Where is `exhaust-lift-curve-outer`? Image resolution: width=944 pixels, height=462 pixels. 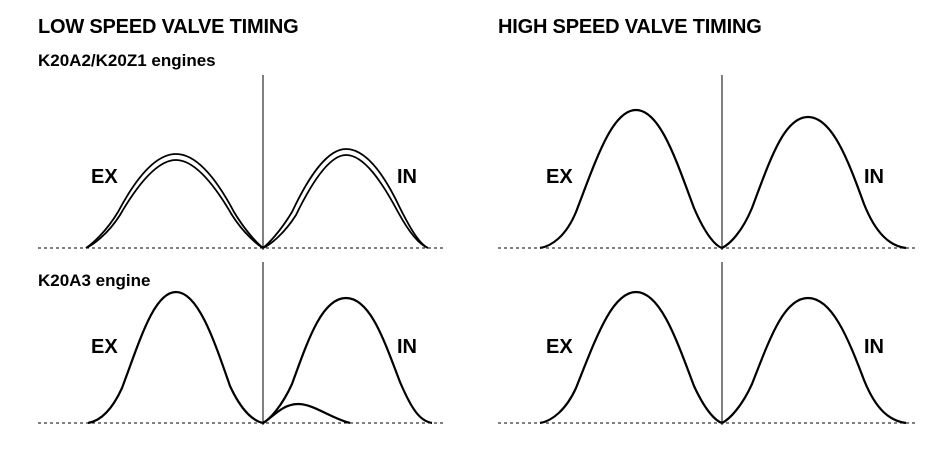 exhaust-lift-curve-outer is located at coordinates (174, 201).